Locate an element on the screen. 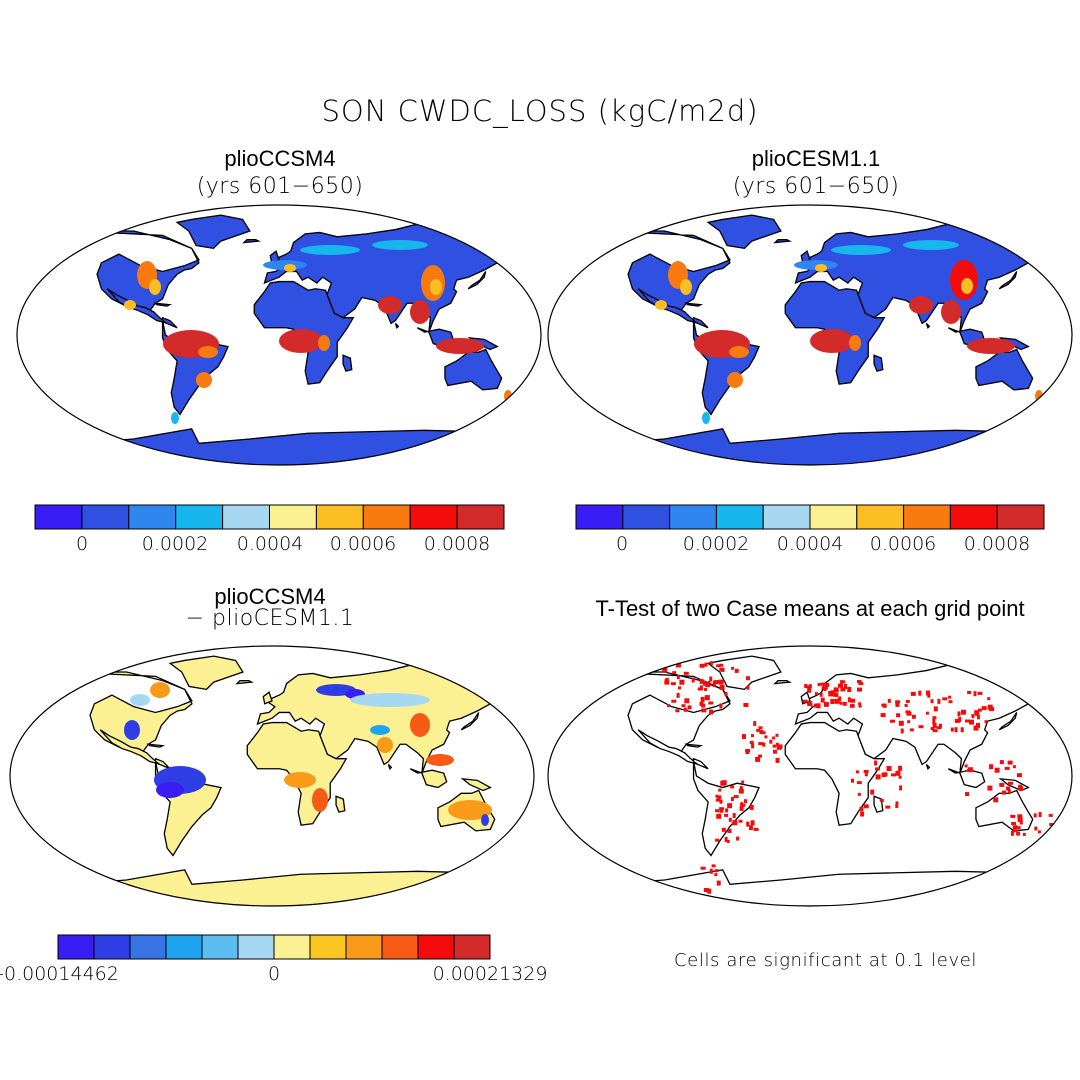  hotspot-layer is located at coordinates (849, 332).